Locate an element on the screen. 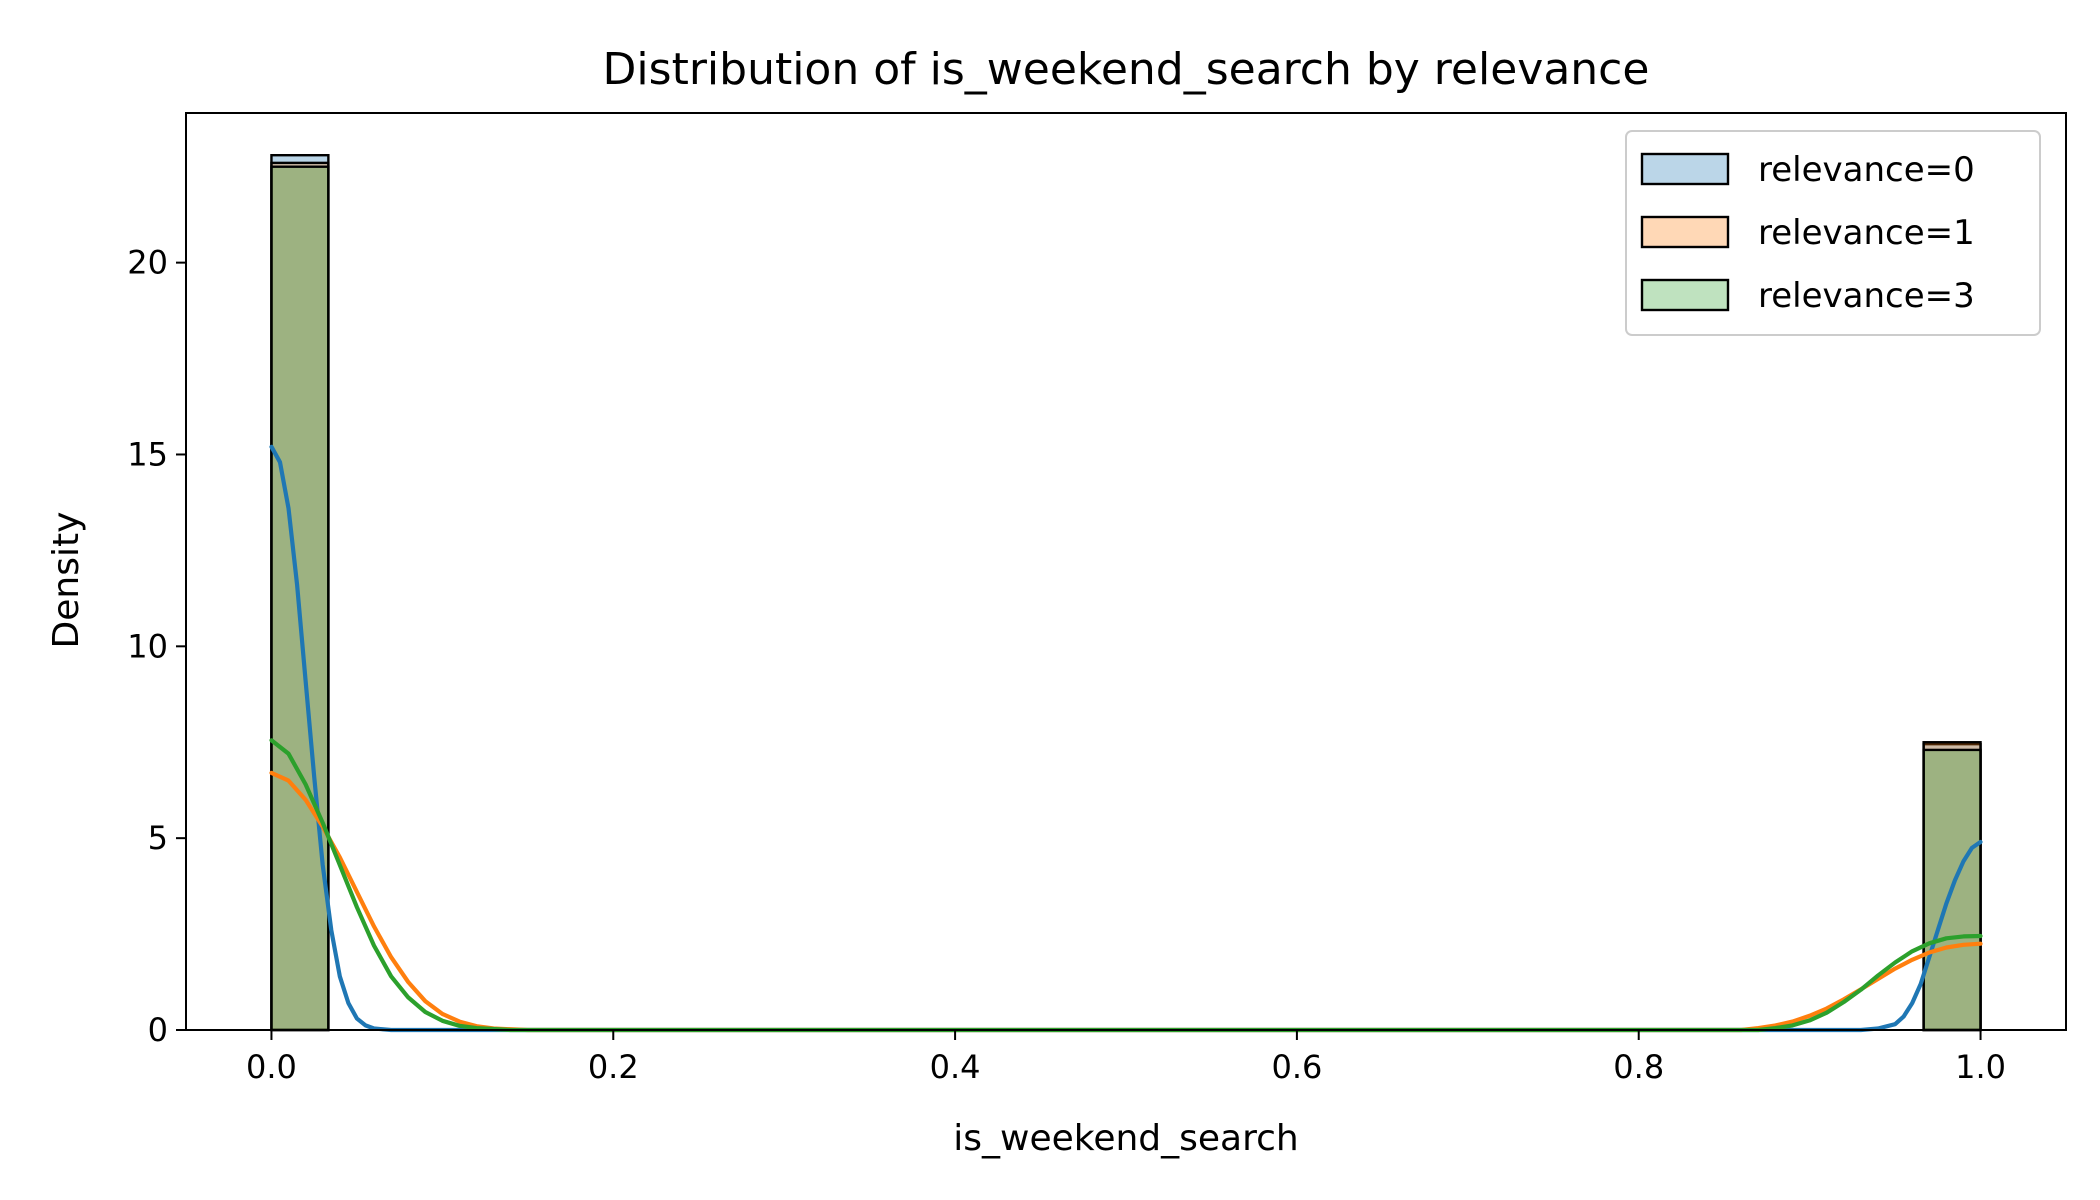  legend-label: relevance=1 is located at coordinates (1866, 233).